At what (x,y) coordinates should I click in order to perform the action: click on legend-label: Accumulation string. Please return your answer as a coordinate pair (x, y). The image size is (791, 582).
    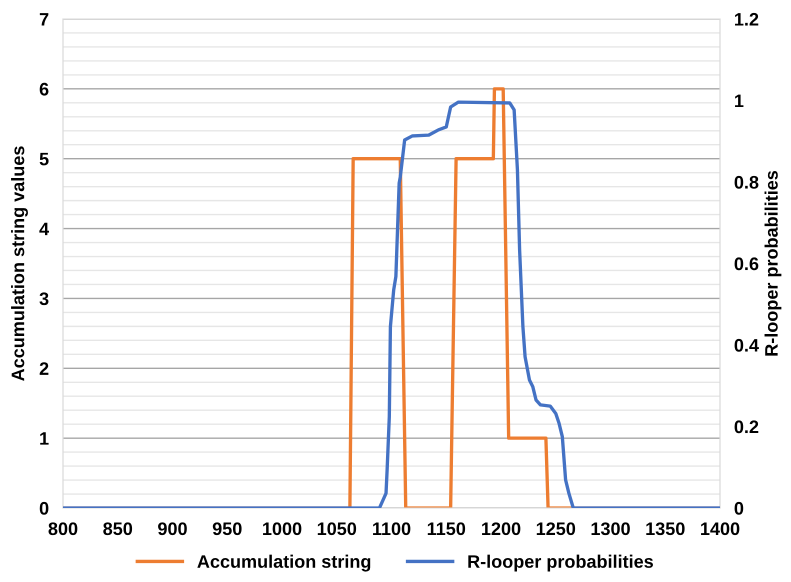
    Looking at the image, I should click on (283, 563).